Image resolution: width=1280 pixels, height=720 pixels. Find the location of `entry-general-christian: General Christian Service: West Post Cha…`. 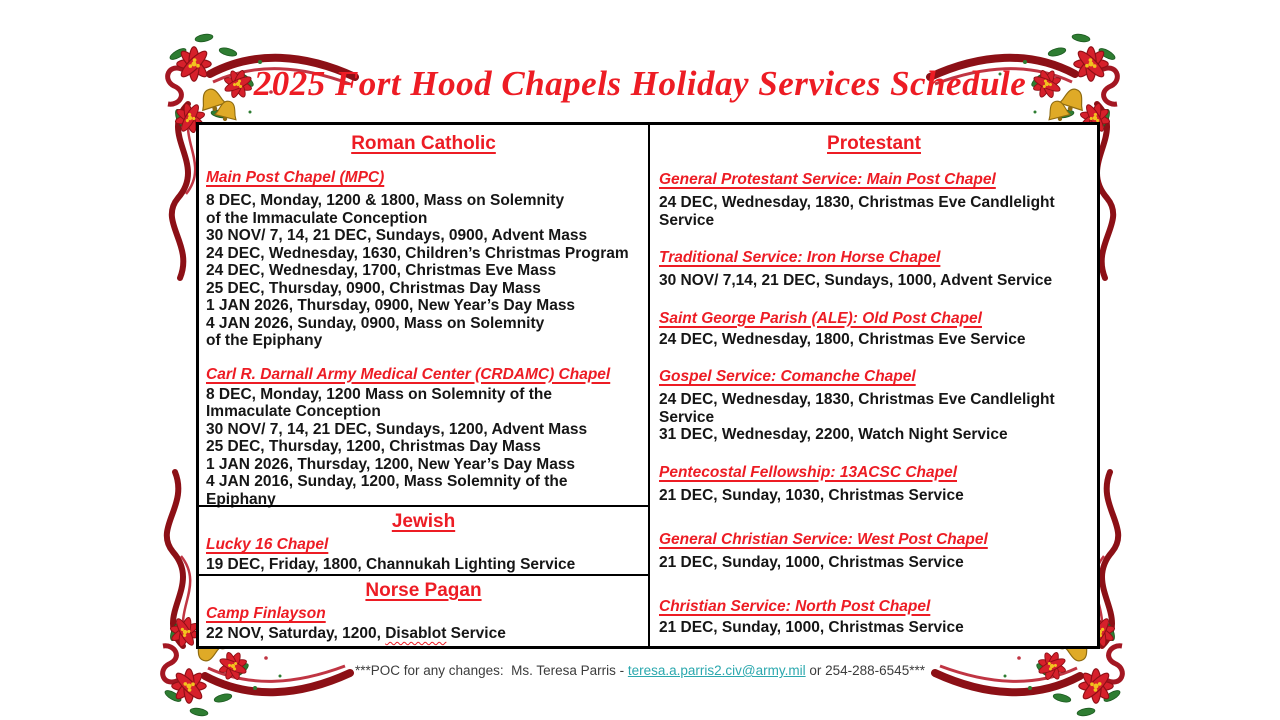

entry-general-christian: General Christian Service: West Post Cha… is located at coordinates (874, 551).